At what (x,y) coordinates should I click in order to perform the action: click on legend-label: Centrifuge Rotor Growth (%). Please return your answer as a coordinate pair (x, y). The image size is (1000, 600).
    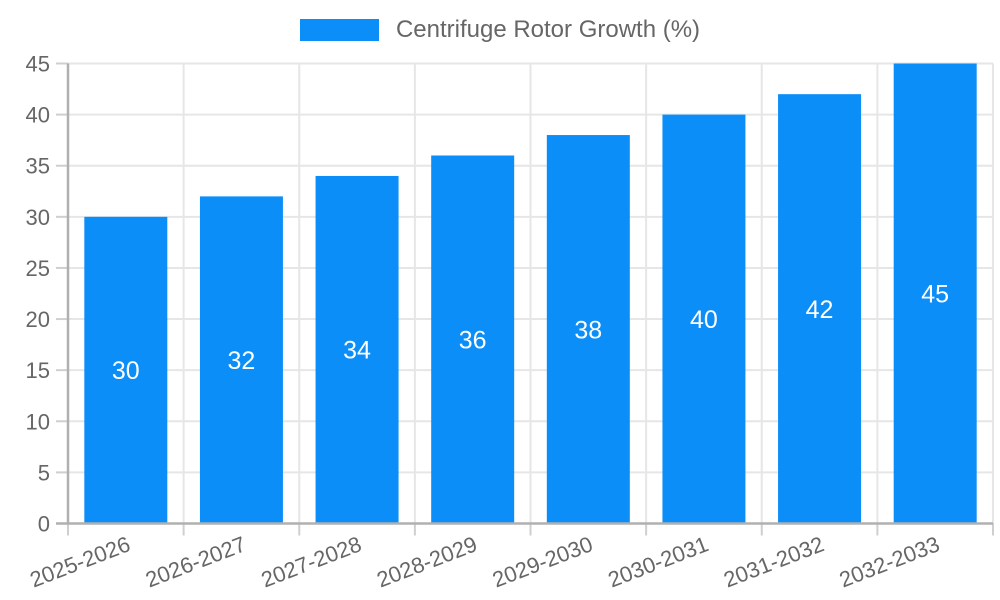
    Looking at the image, I should click on (548, 29).